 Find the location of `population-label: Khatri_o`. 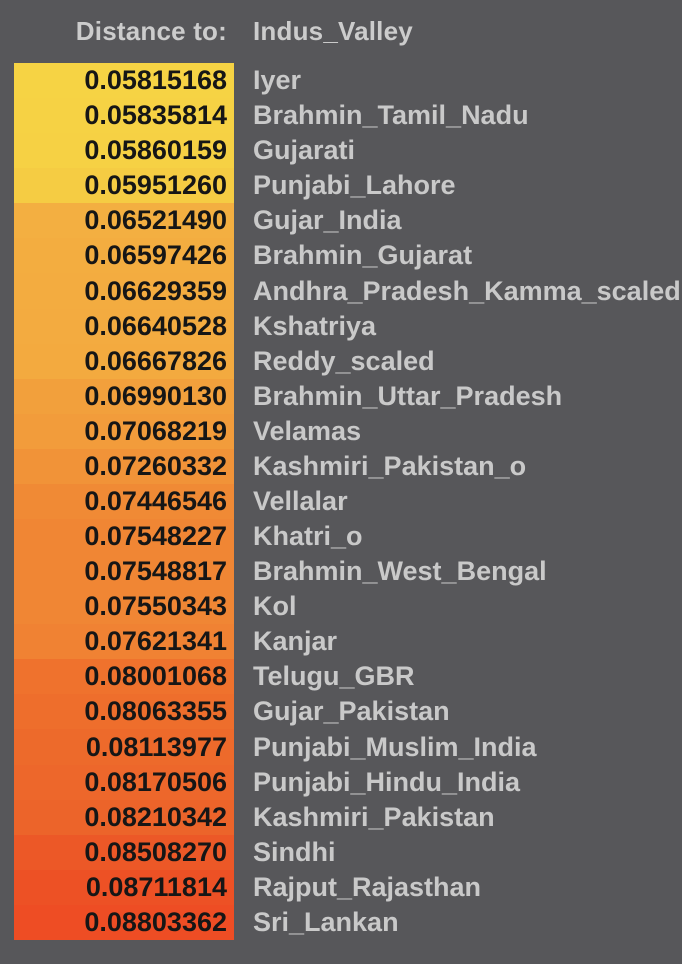

population-label: Khatri_o is located at coordinates (308, 536).